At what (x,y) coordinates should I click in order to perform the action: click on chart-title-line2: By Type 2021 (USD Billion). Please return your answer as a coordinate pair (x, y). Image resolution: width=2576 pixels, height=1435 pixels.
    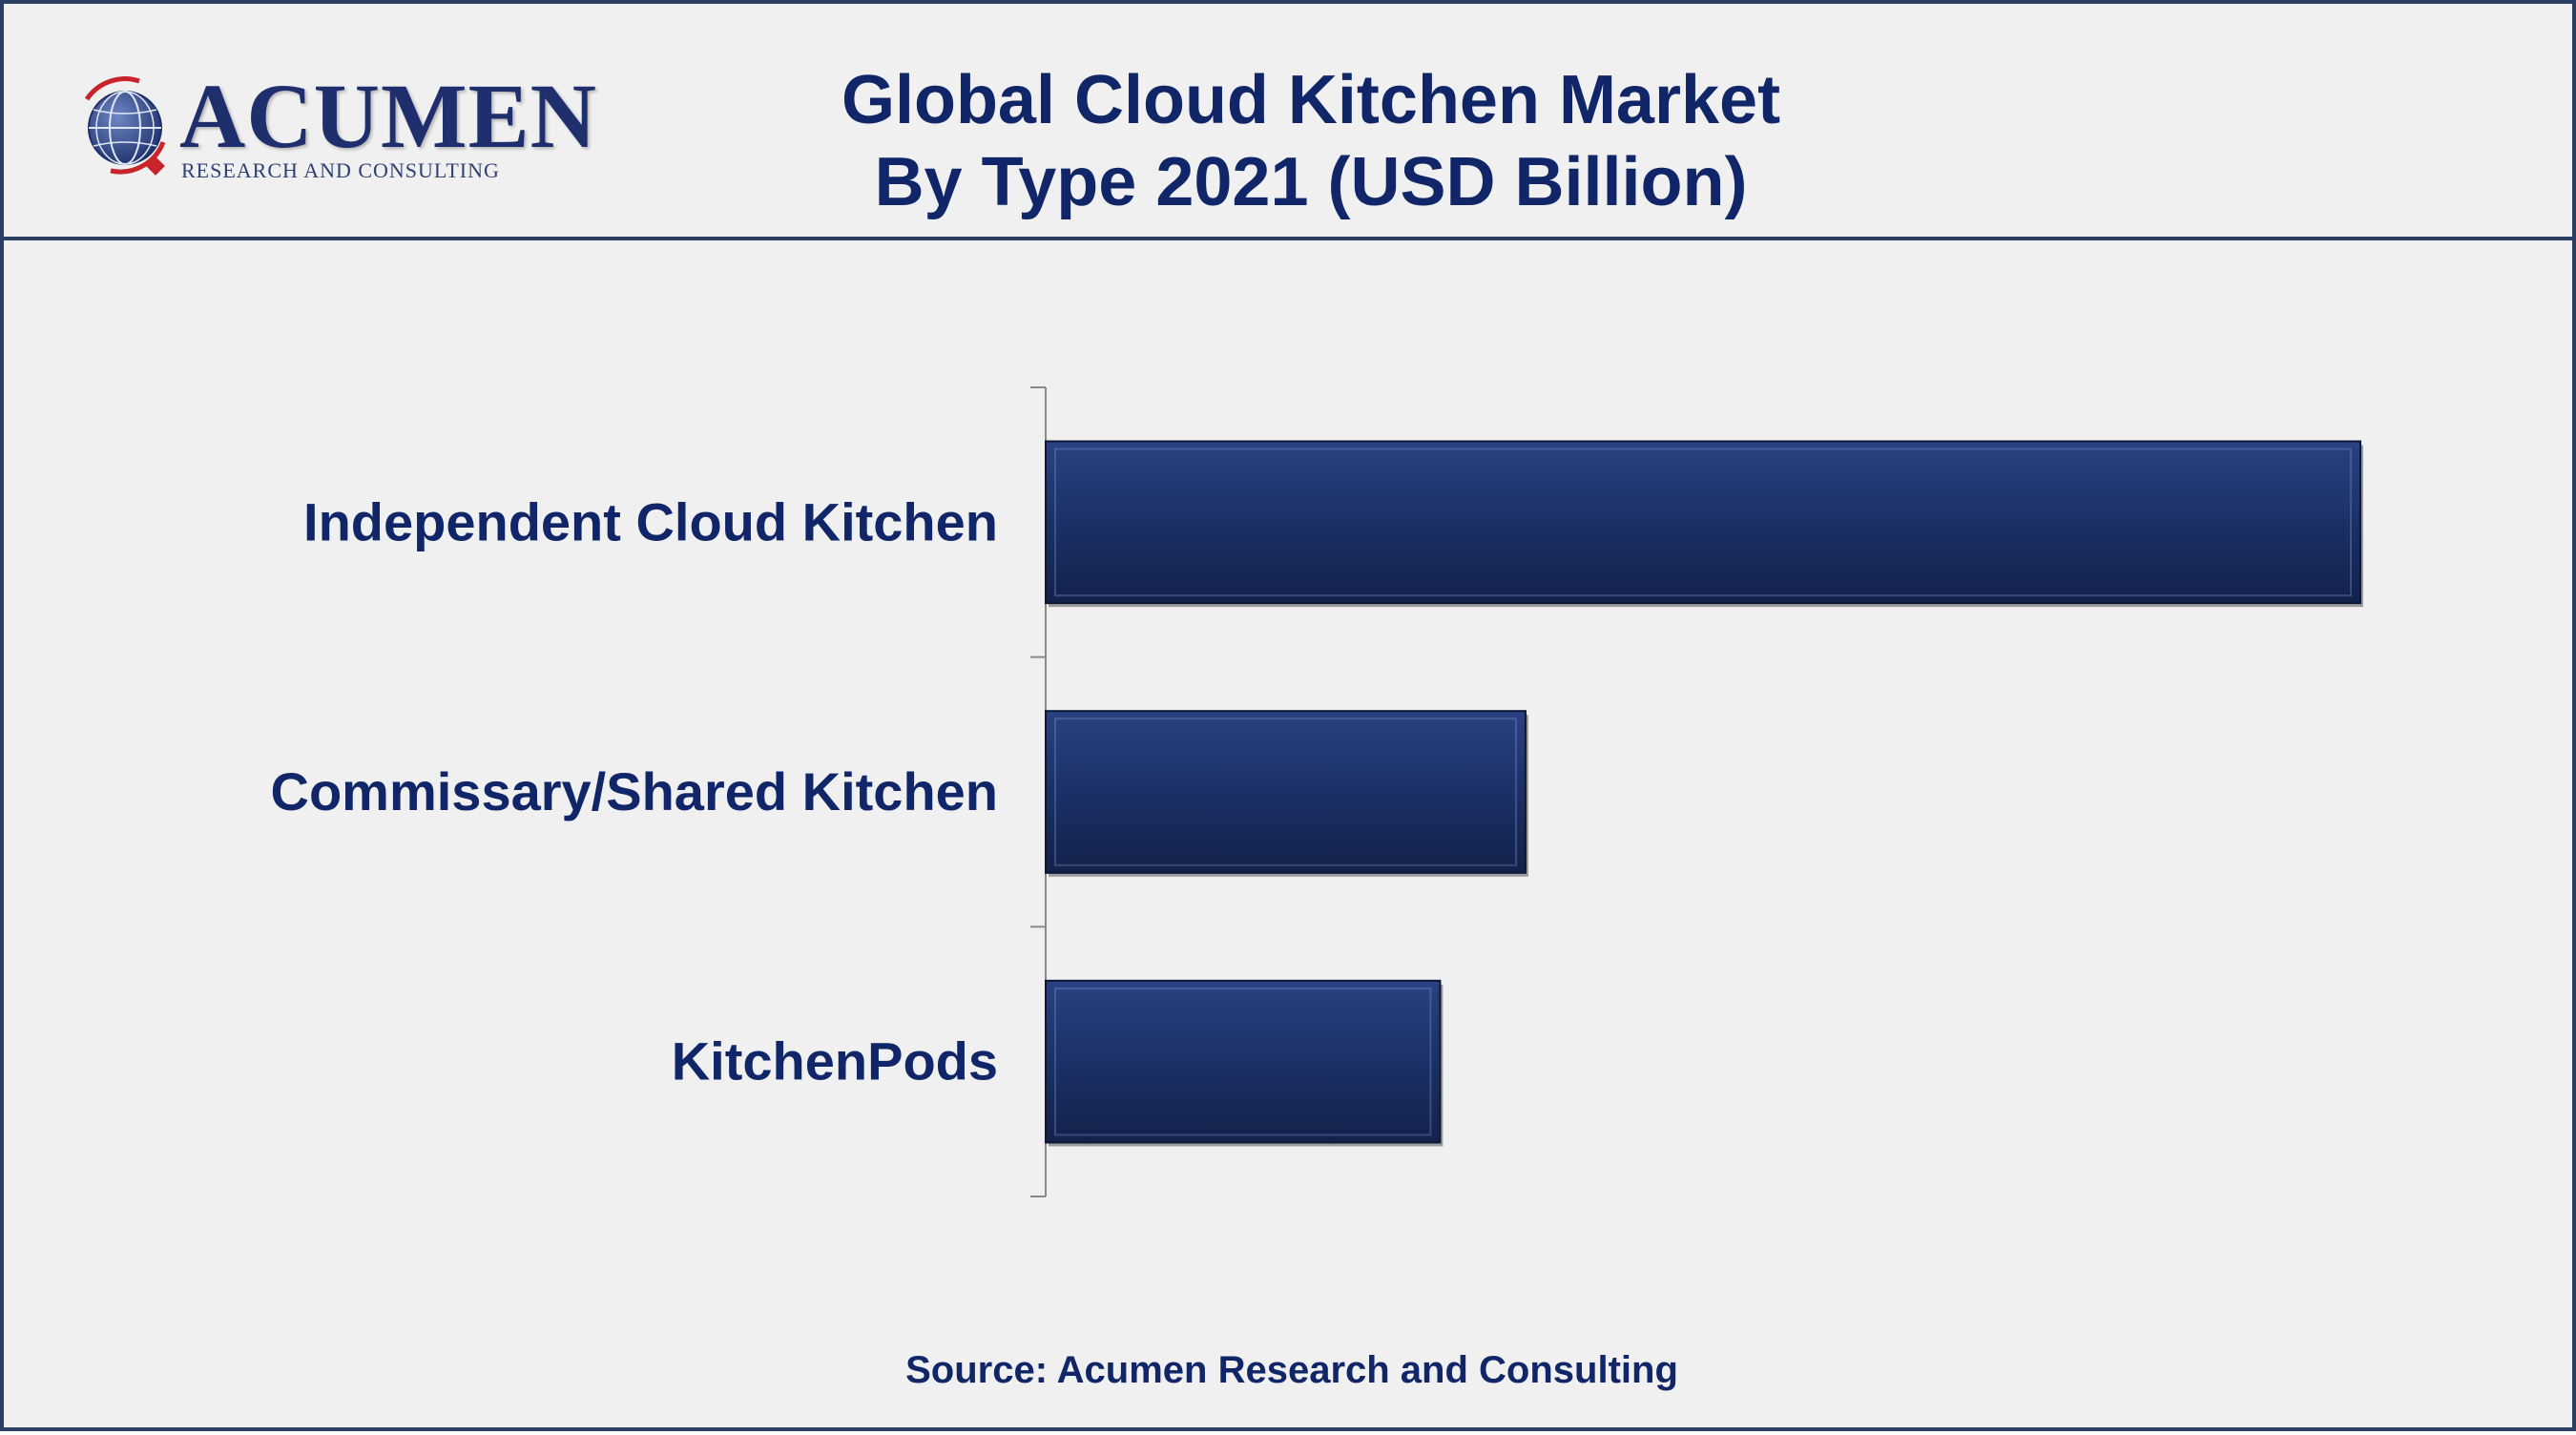
    Looking at the image, I should click on (1311, 182).